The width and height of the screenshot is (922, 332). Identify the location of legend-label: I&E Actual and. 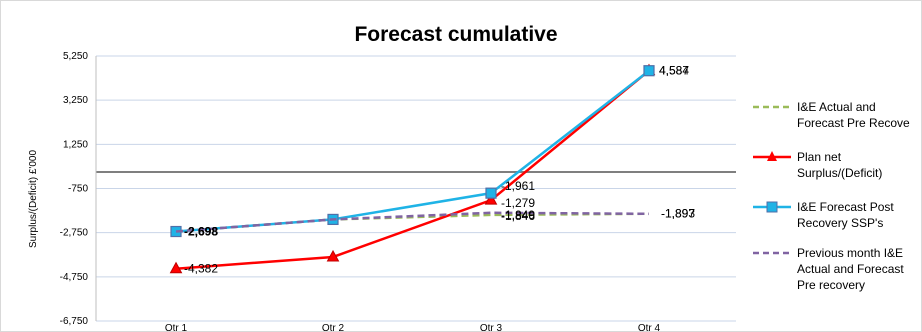
(836, 107).